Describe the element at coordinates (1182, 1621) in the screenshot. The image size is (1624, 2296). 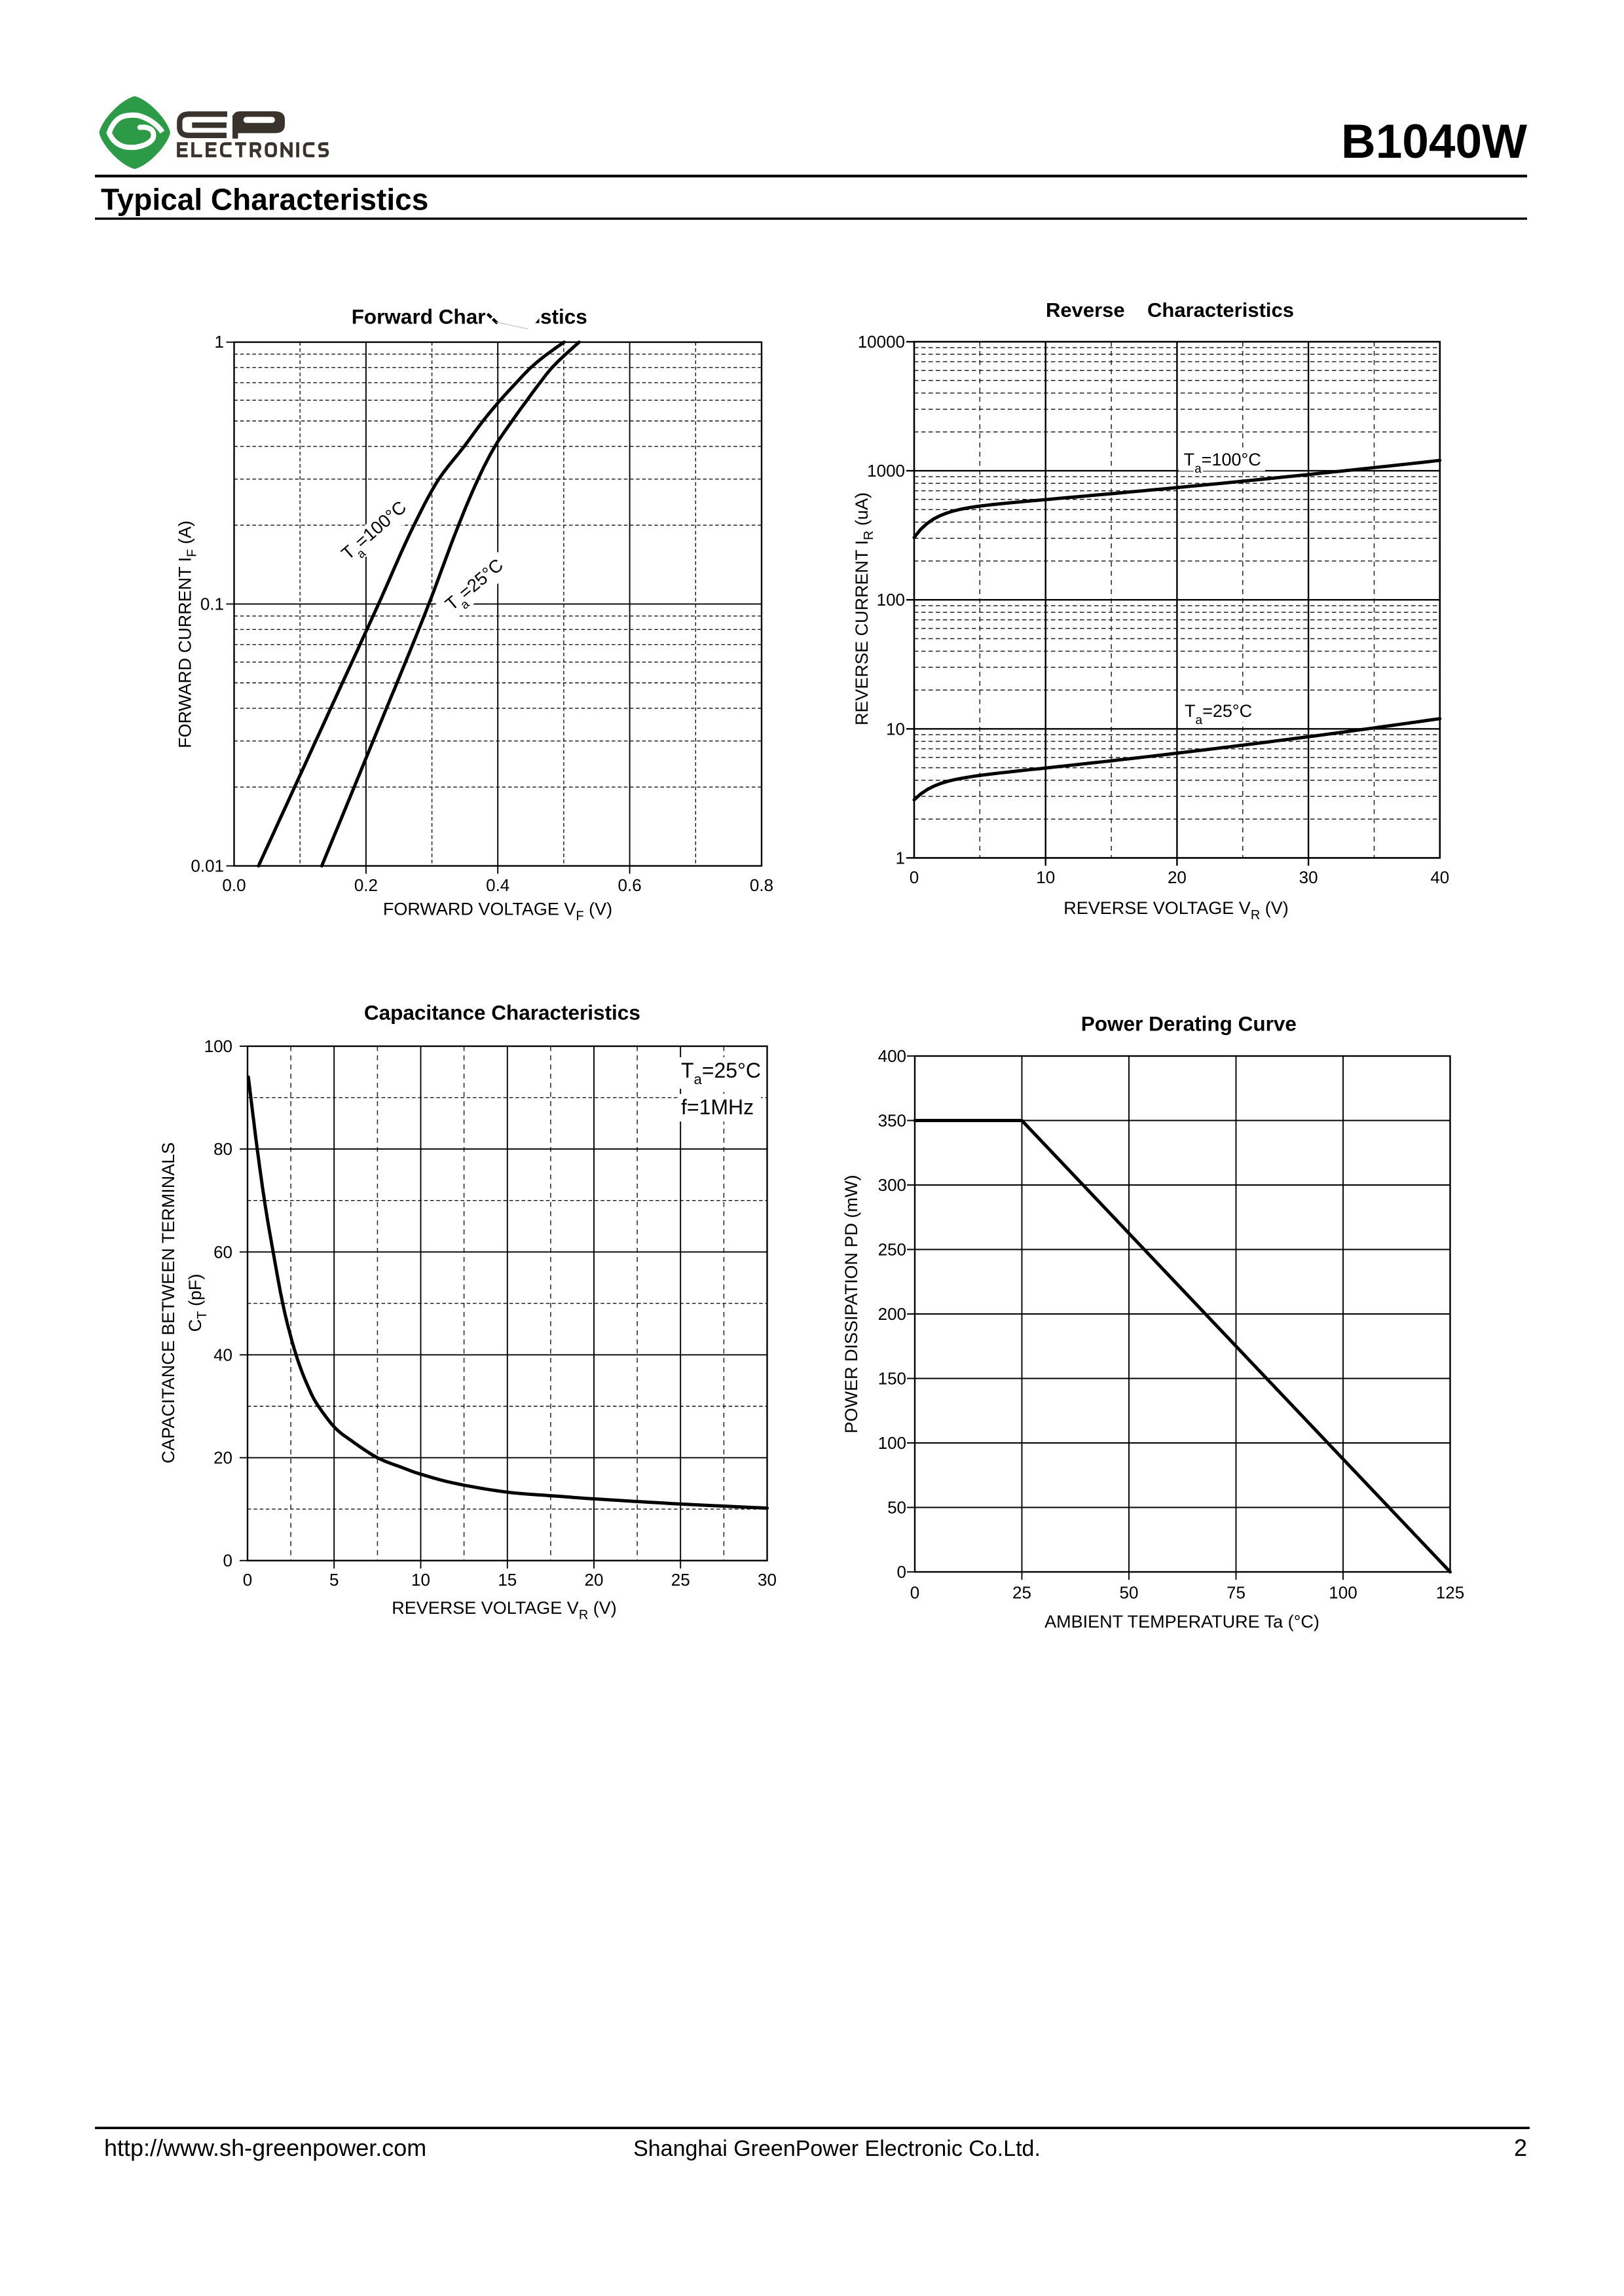
I see `svg-text: AMBIENT TEMPERATURE Ta (°C)` at that location.